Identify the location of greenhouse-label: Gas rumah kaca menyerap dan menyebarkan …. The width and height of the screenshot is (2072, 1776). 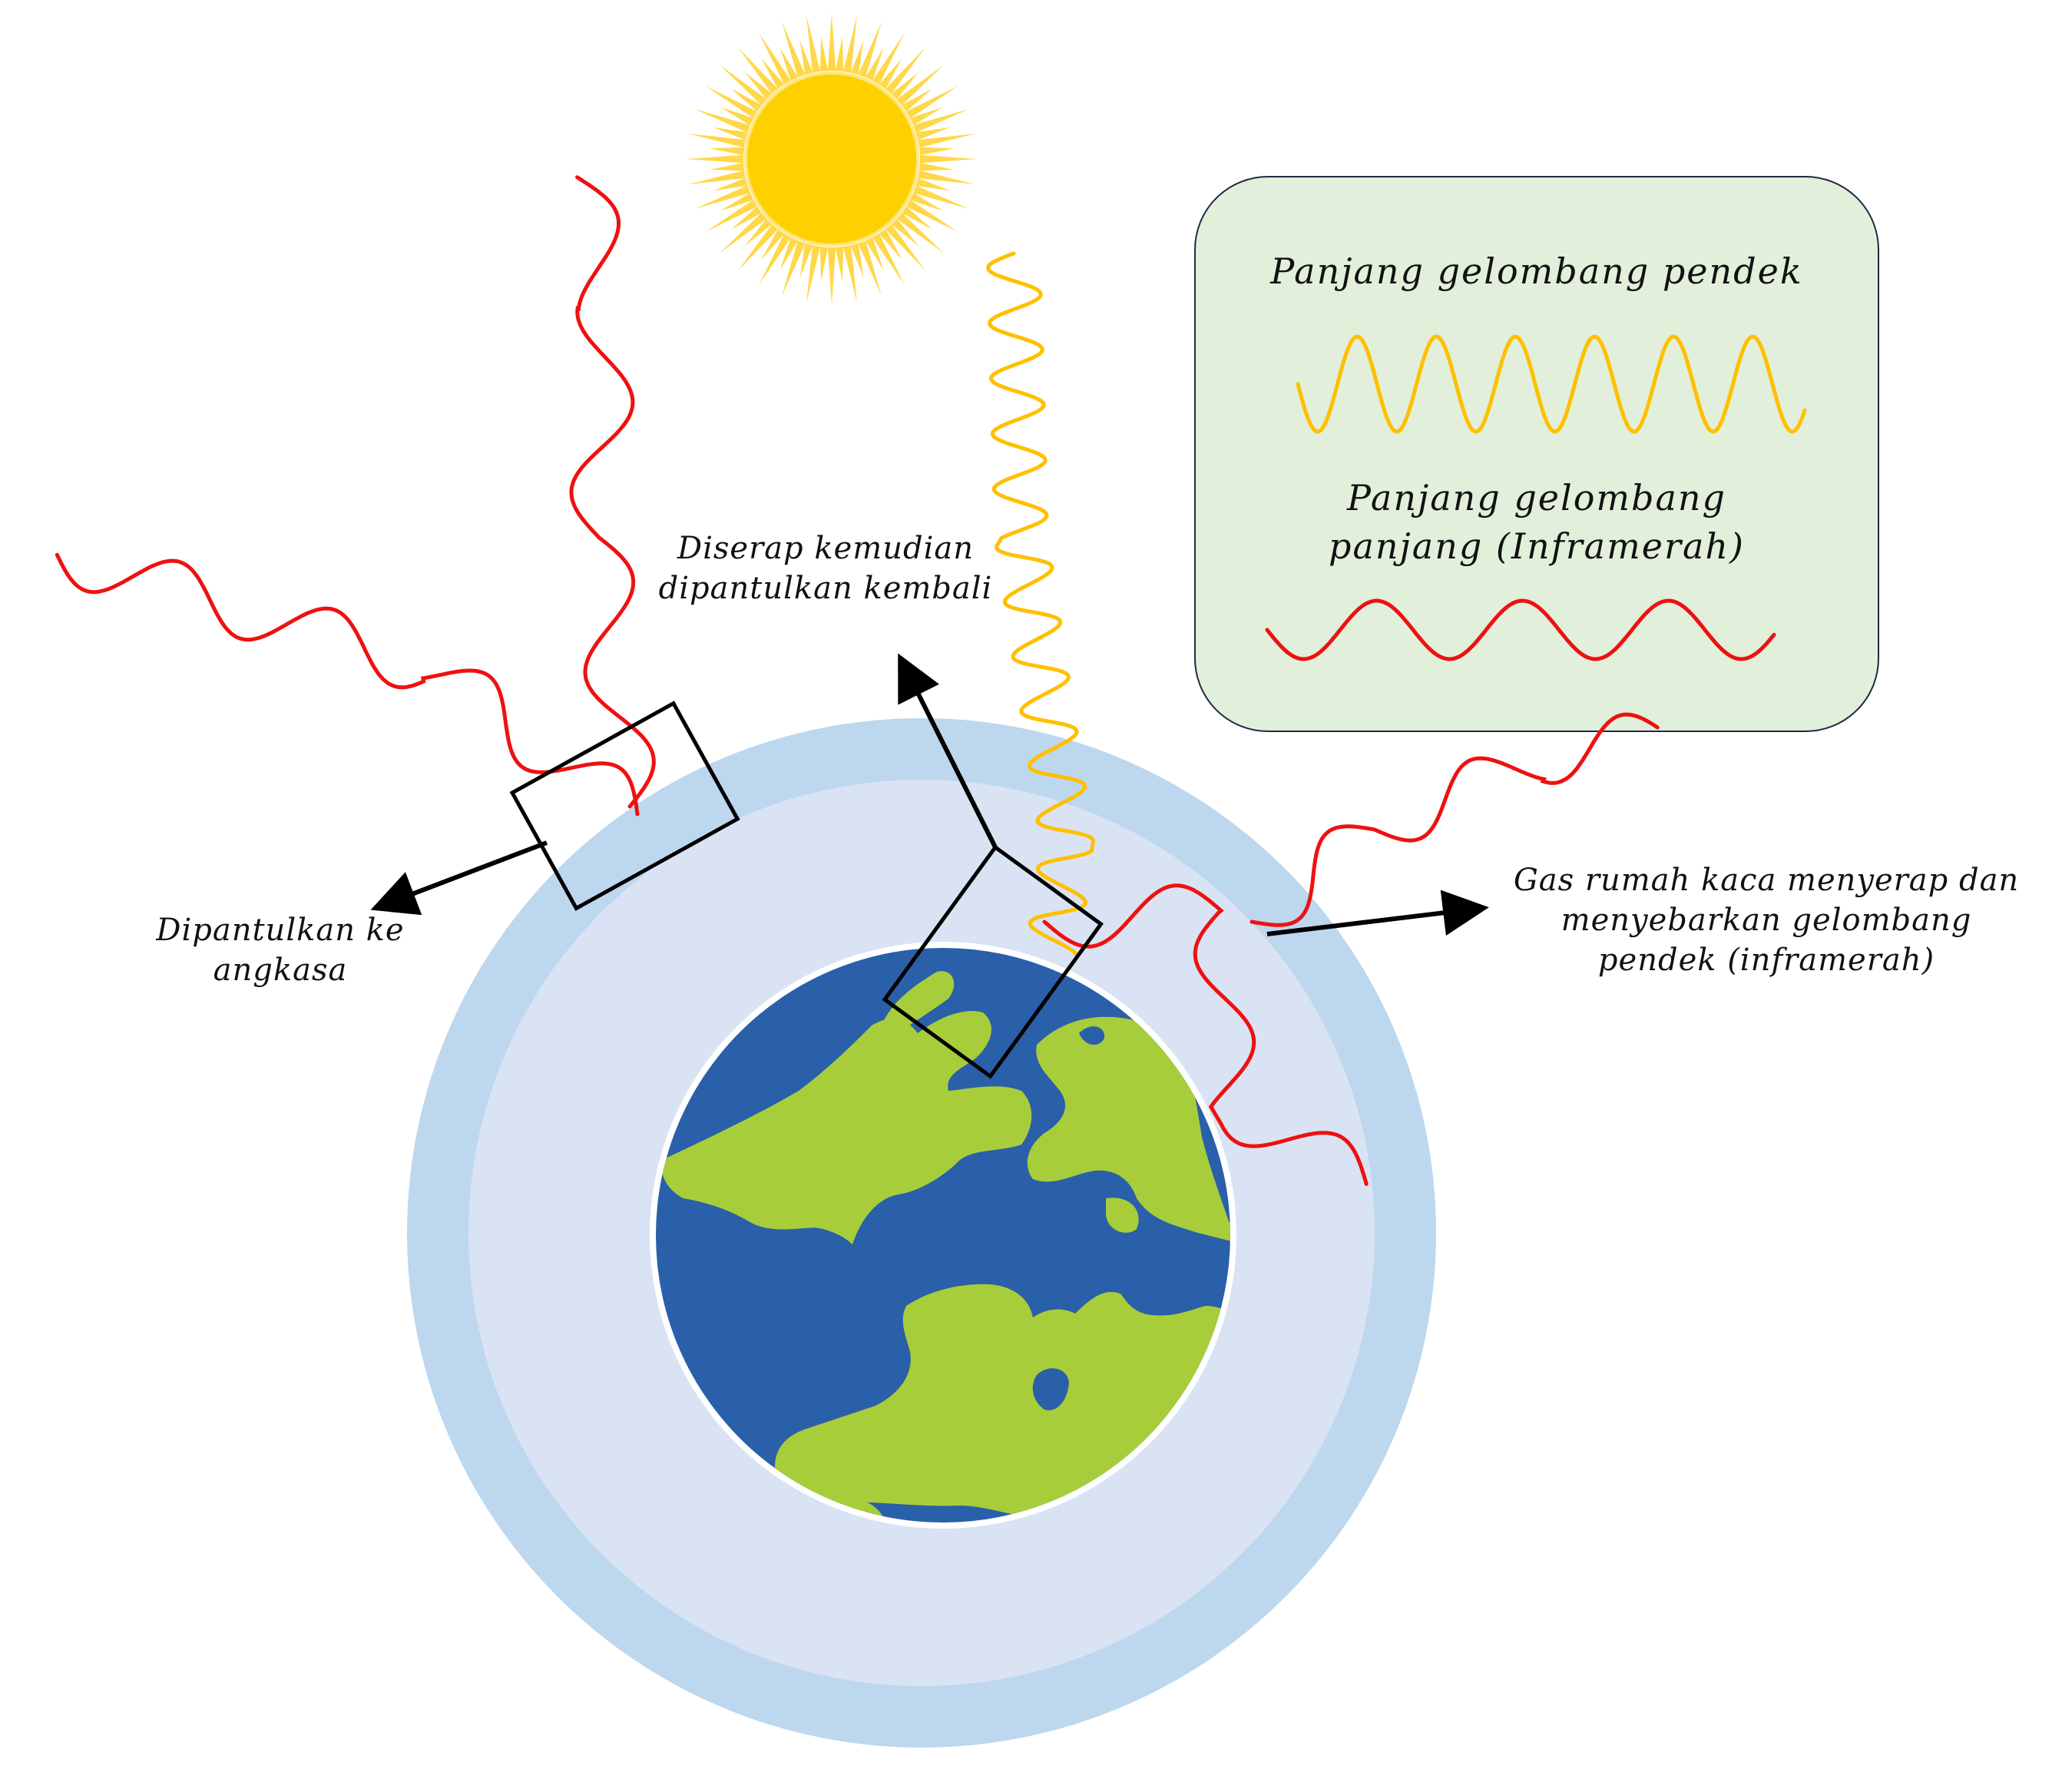
(1766, 920).